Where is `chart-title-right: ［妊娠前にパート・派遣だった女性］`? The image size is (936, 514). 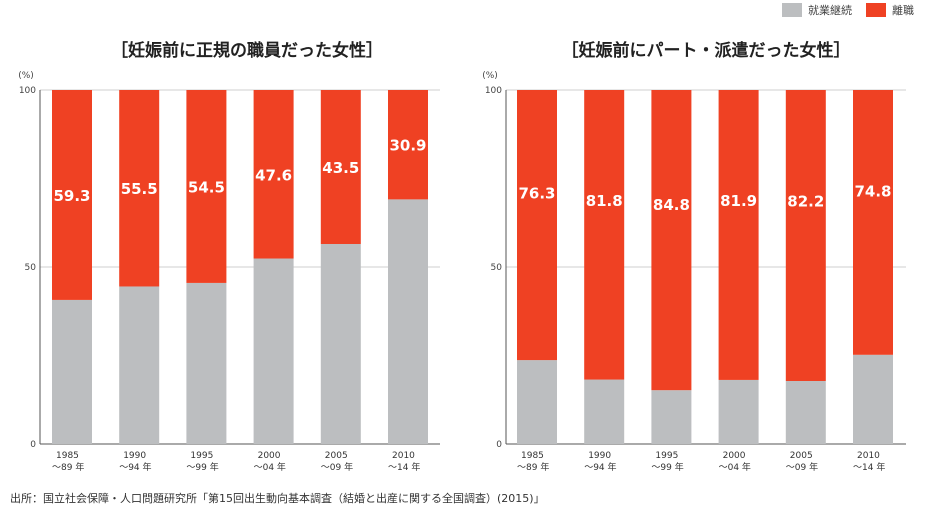 chart-title-right: ［妊娠前にパート・派遣だった女性］ is located at coordinates (706, 51).